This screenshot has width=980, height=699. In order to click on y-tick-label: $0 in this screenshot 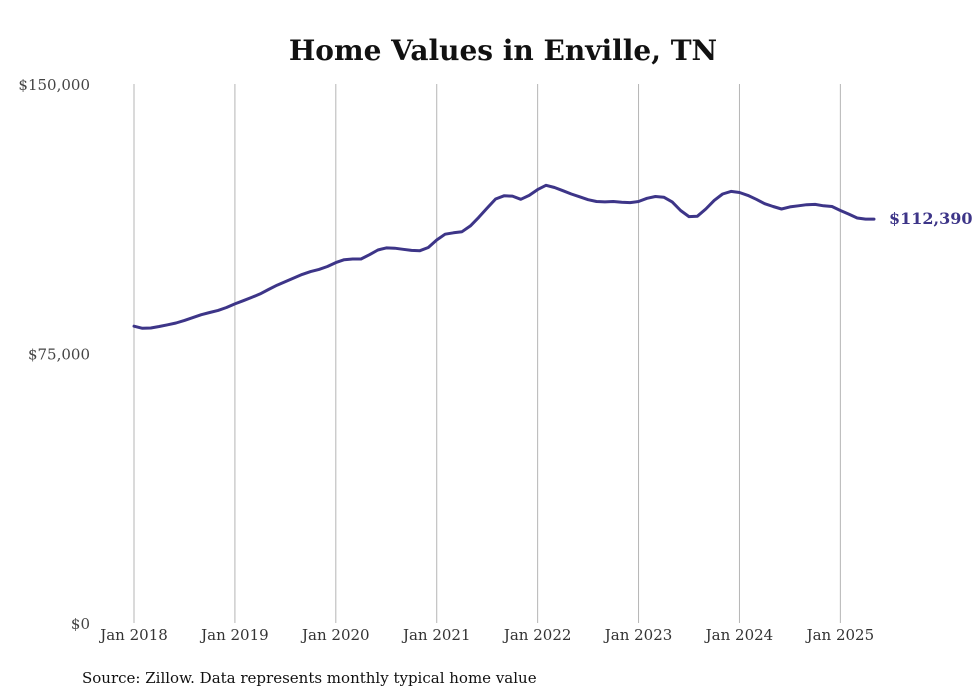, I will do `click(80, 624)`.